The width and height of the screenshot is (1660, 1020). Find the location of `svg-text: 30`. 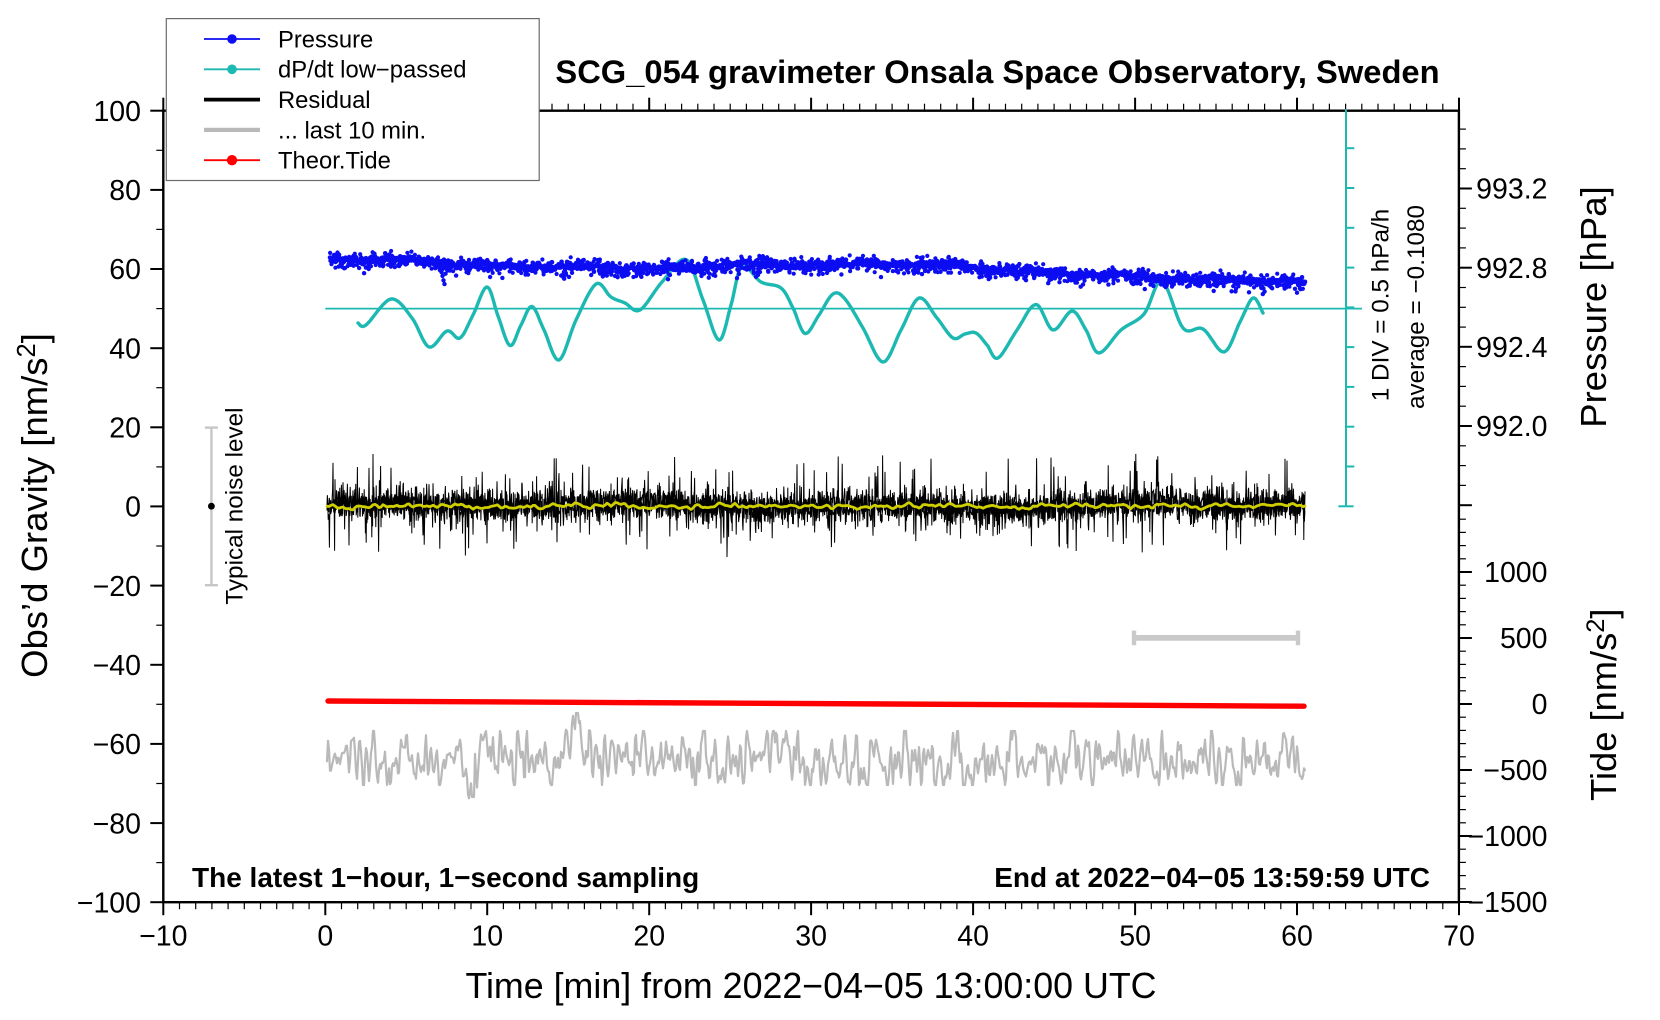

svg-text: 30 is located at coordinates (811, 937).